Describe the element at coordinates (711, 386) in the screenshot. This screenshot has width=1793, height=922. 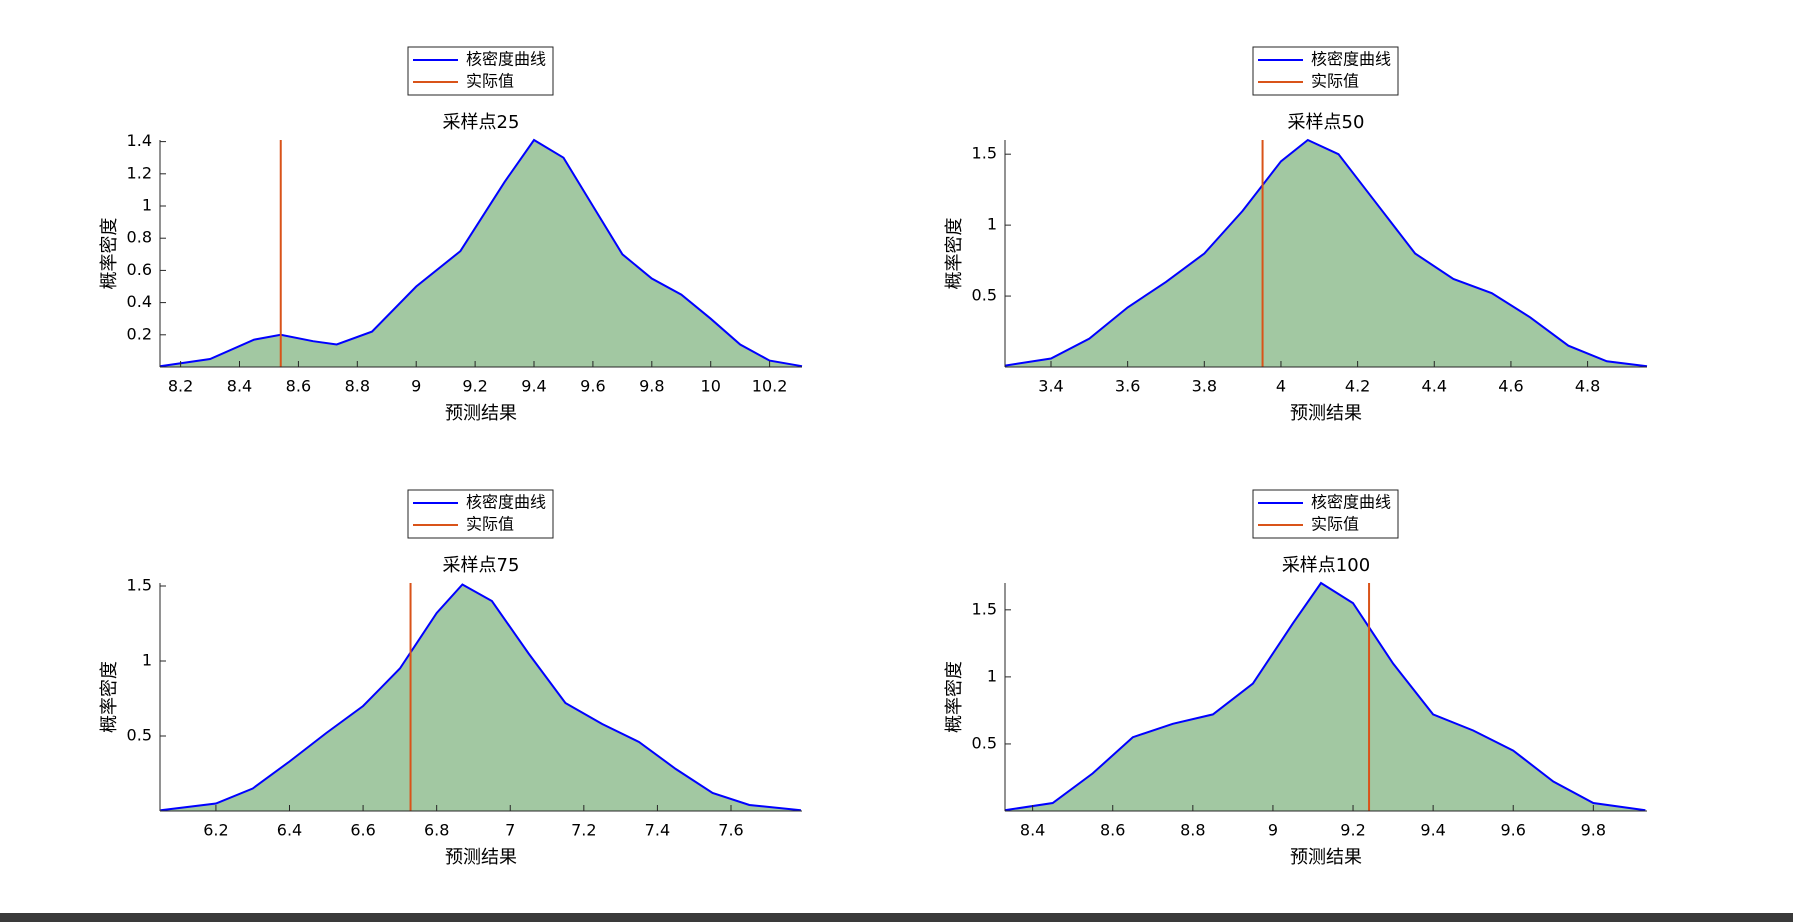
I see `x-tick-label: 10` at that location.